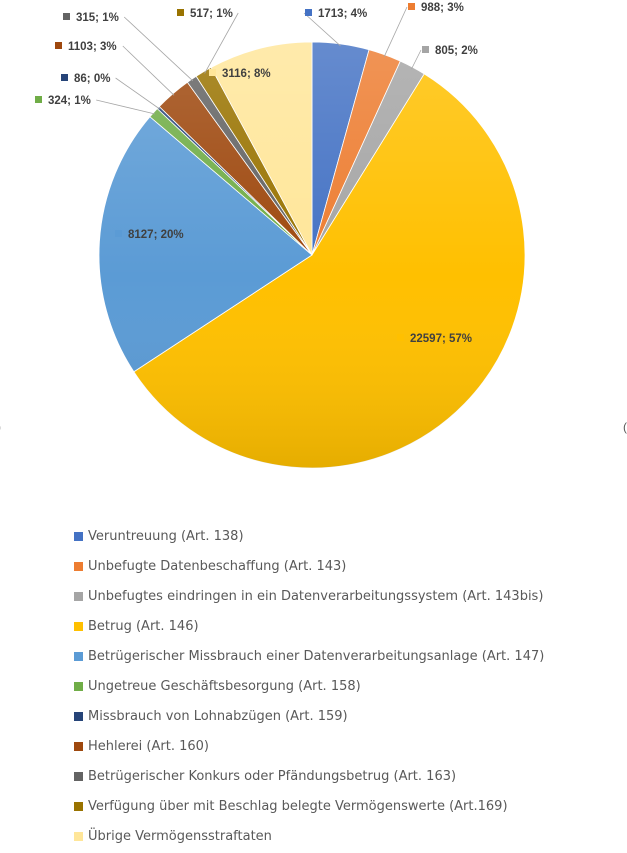 The image size is (627, 853). What do you see at coordinates (143, 626) in the screenshot?
I see `legend-label: Betrug (Art. 146)` at bounding box center [143, 626].